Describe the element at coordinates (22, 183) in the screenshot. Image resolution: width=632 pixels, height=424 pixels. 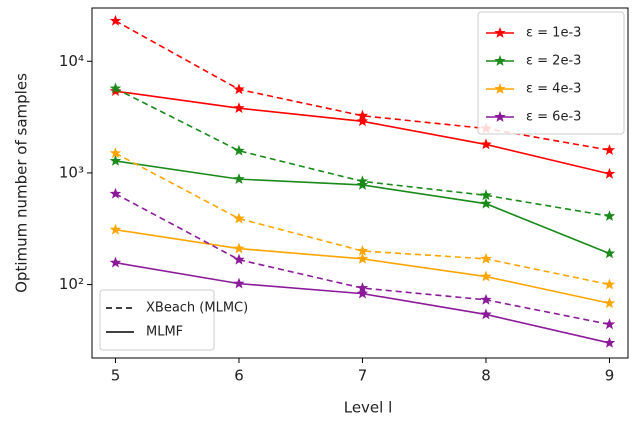
I see `y-axis-label: Optimum number of samples` at that location.